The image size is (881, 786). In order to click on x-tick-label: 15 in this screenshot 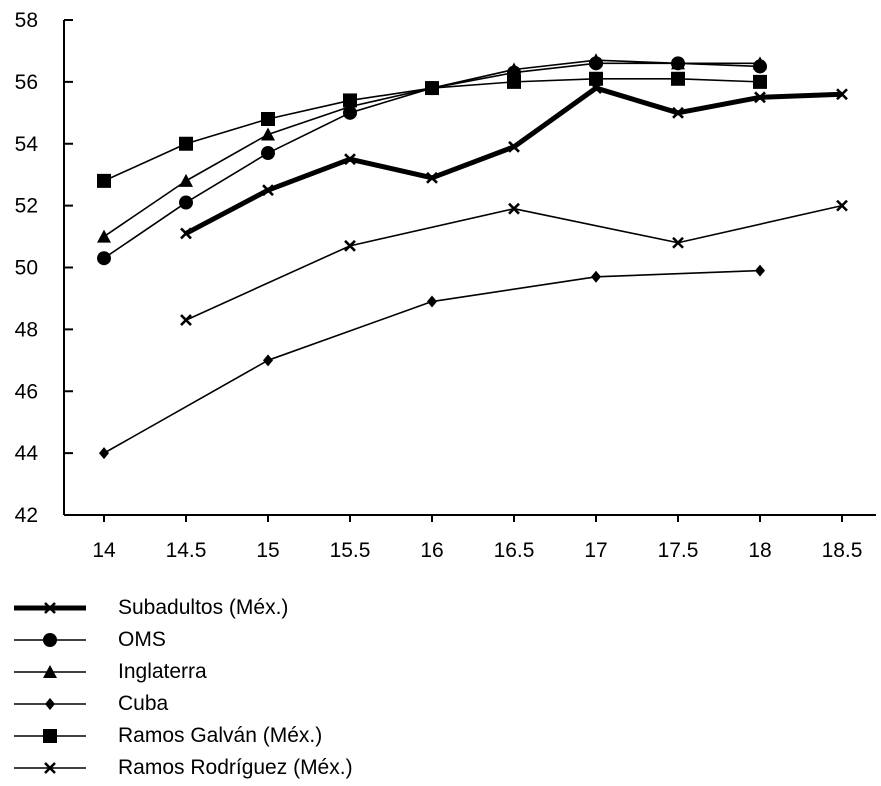, I will do `click(267, 550)`.